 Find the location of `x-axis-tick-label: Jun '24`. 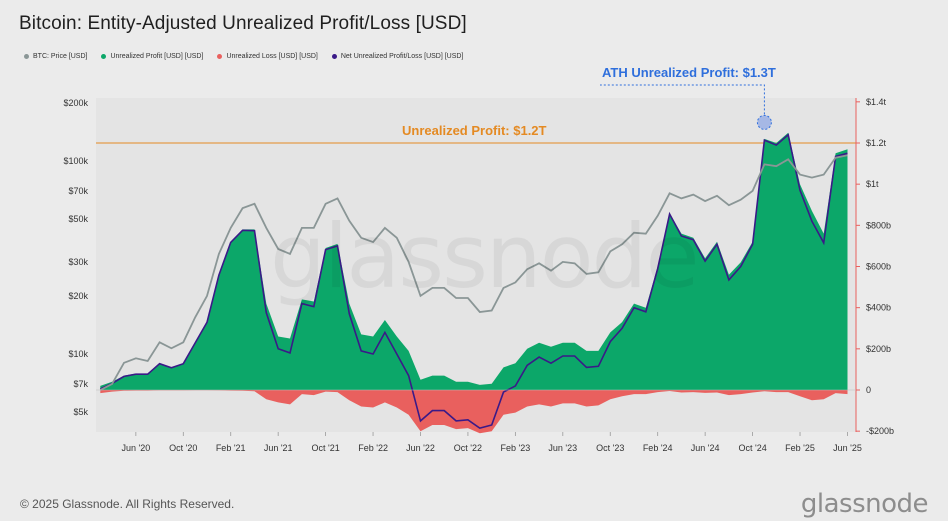

x-axis-tick-label: Jun '24 is located at coordinates (705, 448).